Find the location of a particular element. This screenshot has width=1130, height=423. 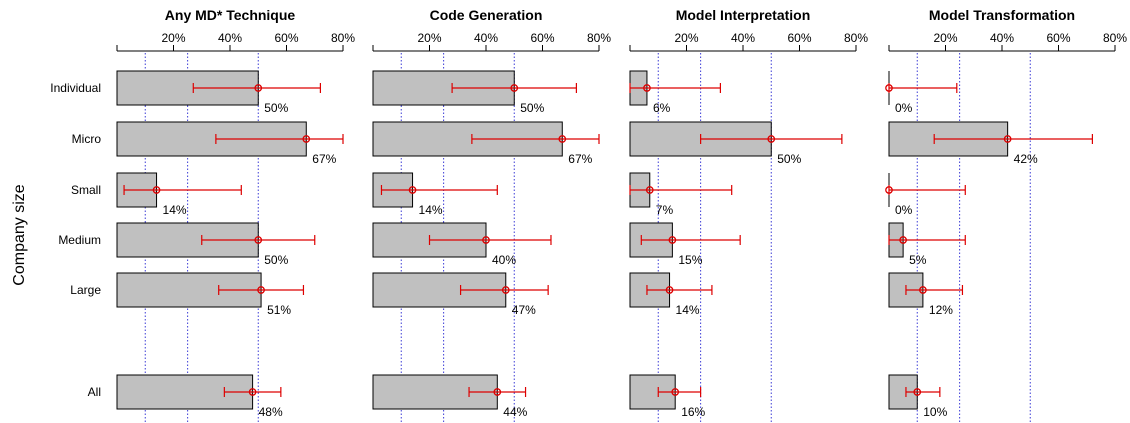

value-label: 15% is located at coordinates (690, 260).